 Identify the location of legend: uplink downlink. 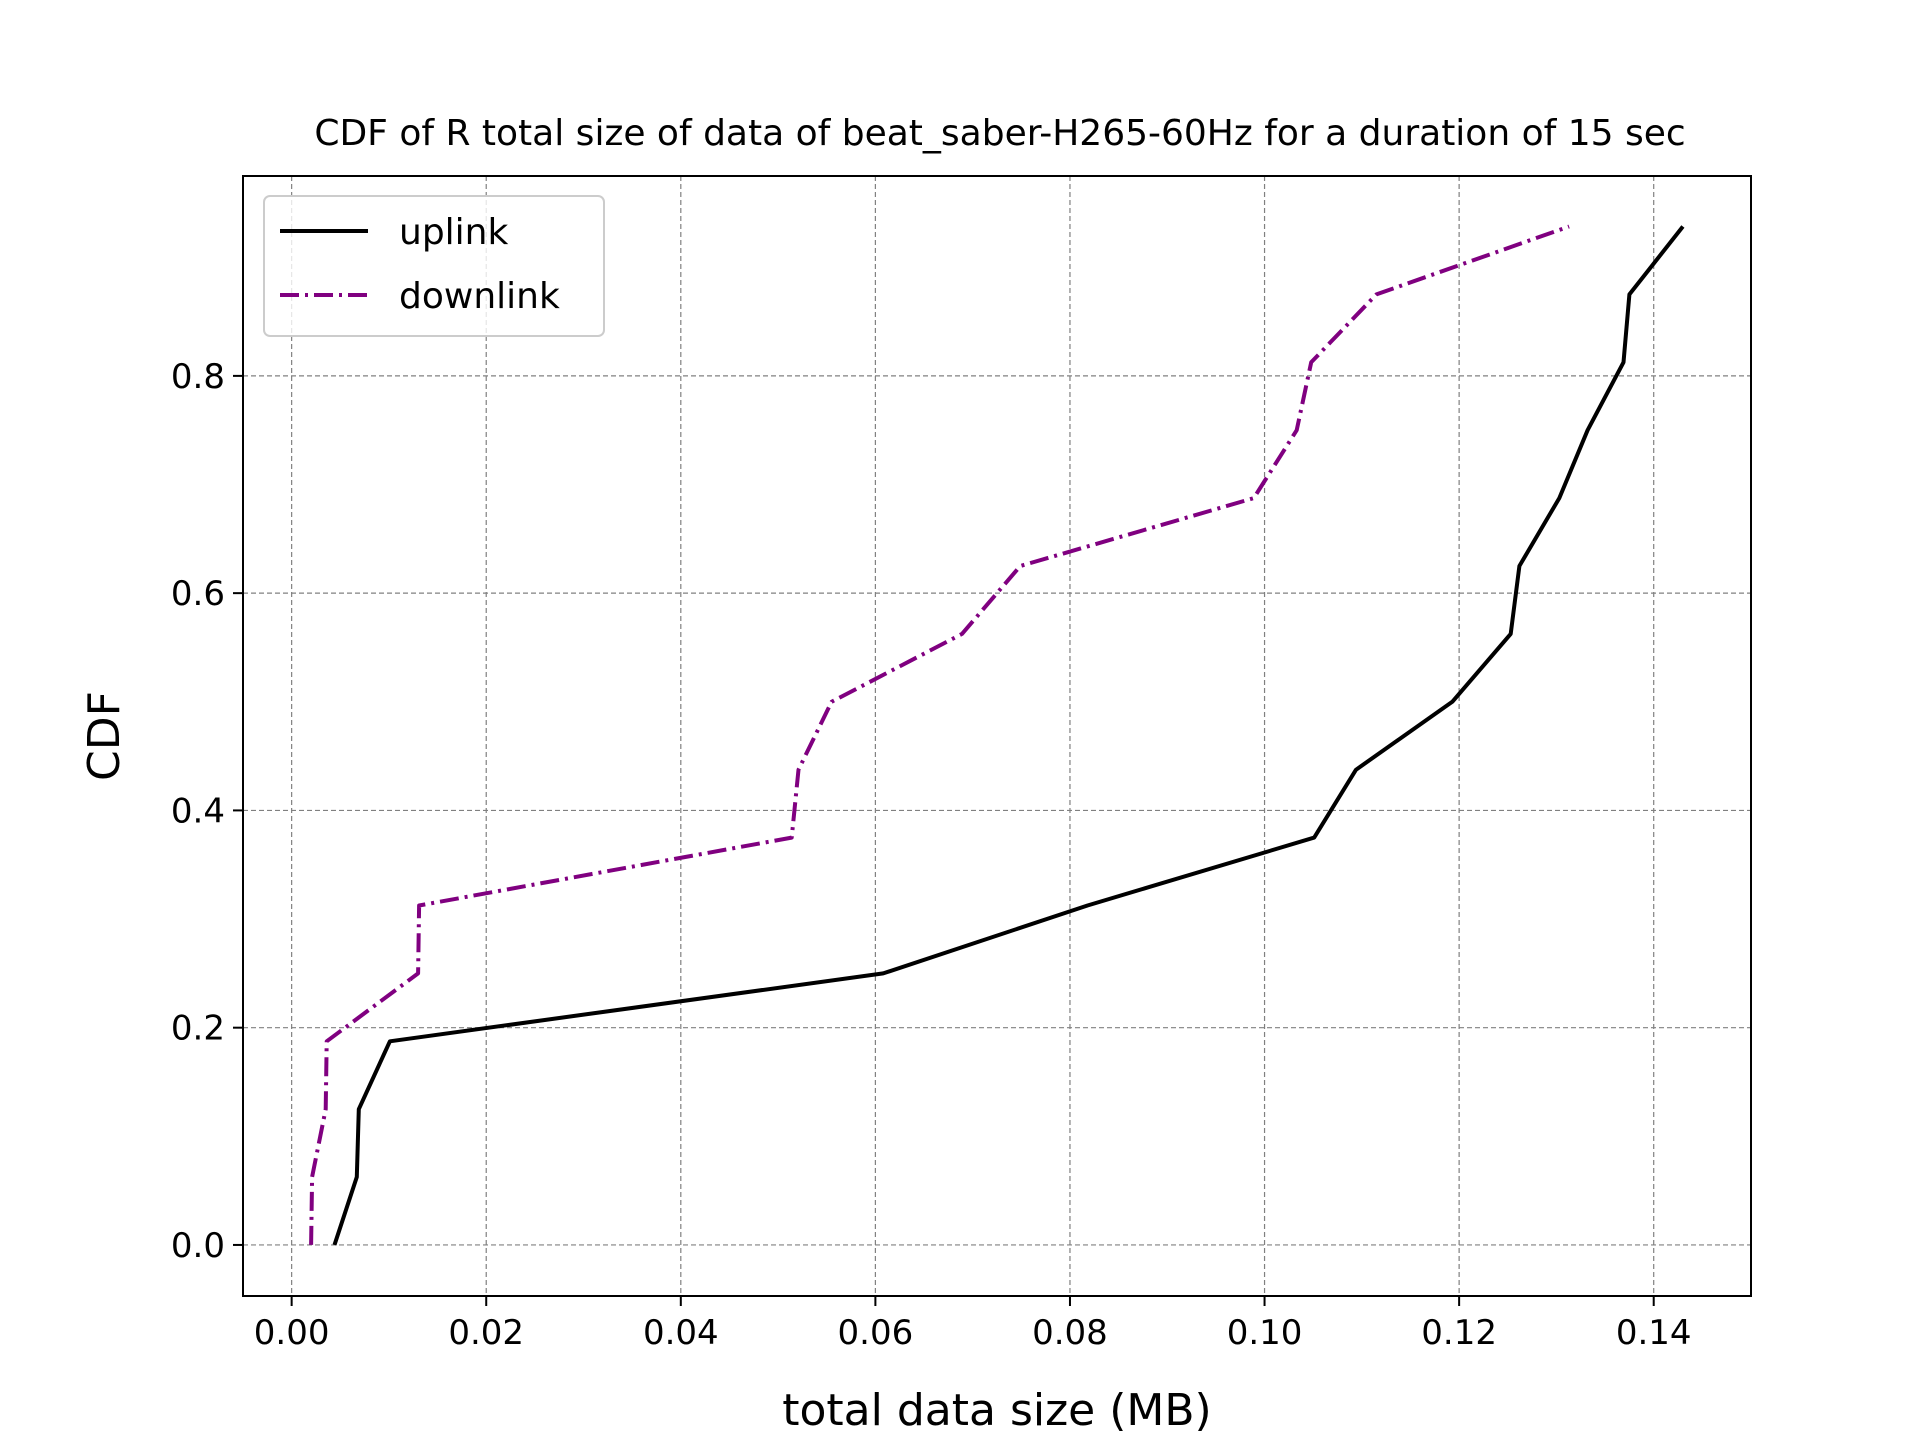
(434, 266).